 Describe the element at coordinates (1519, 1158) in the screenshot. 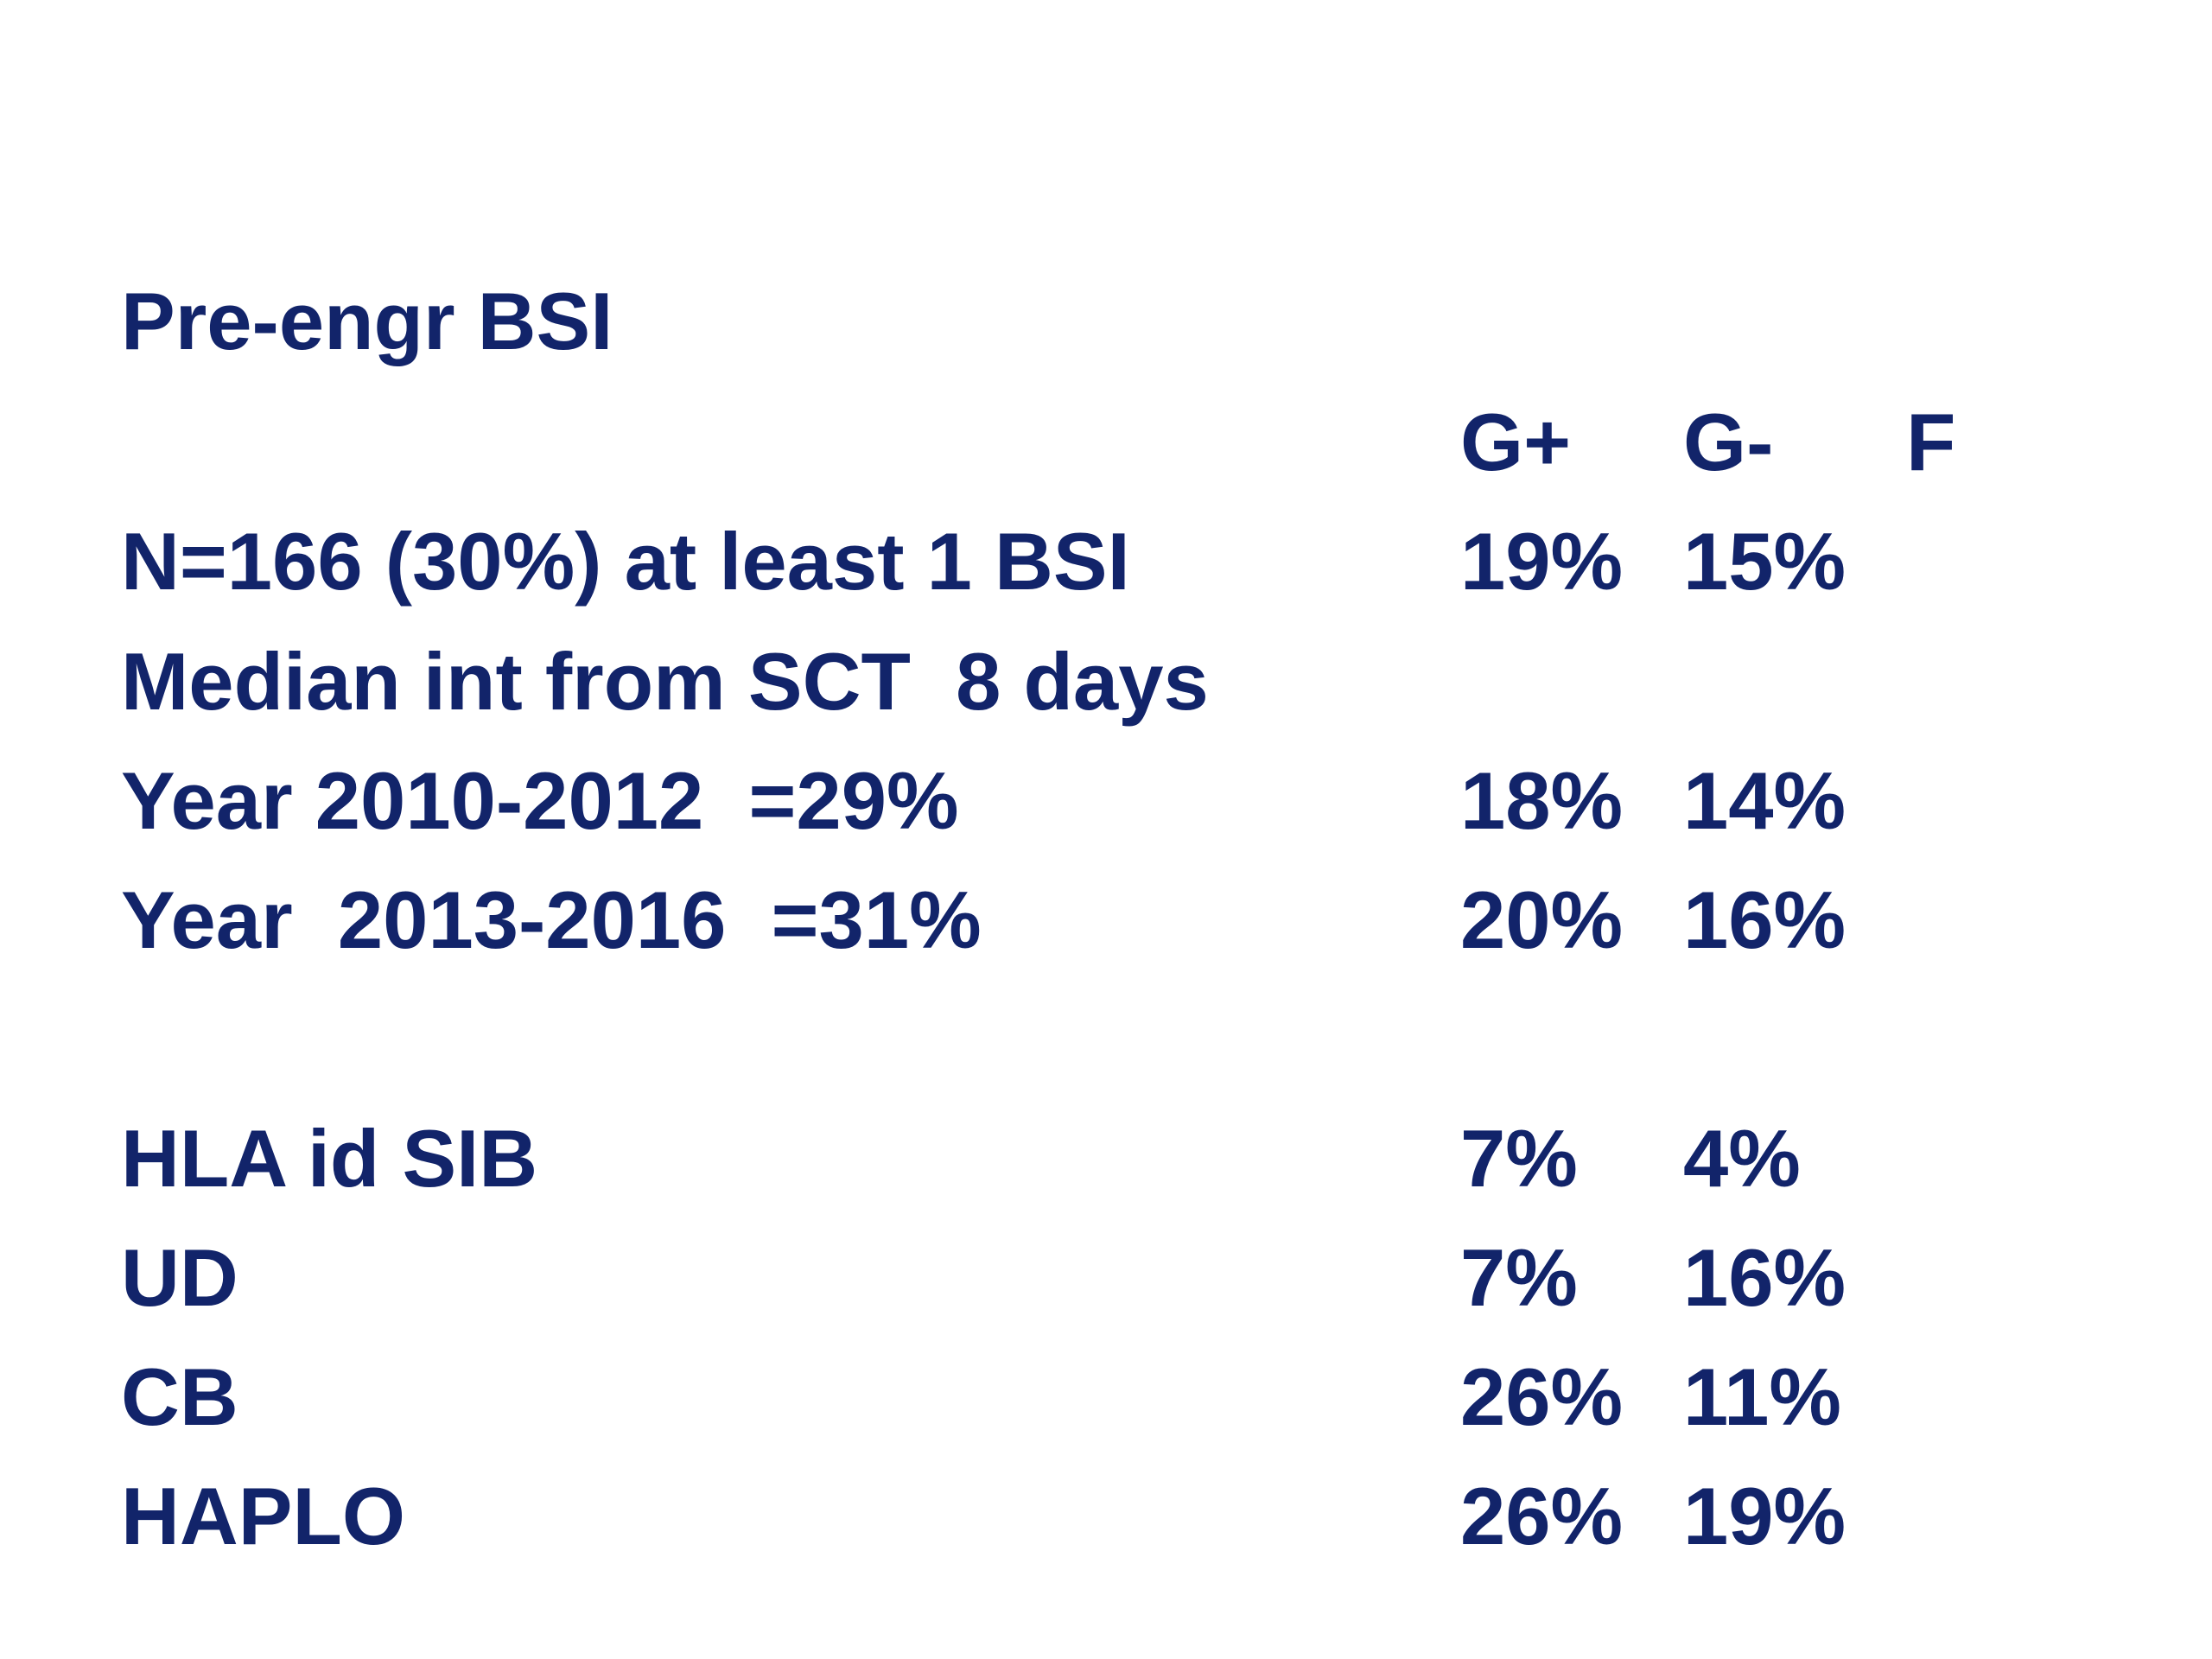

I see `row-hla-id-sib-g-plus: 7%` at that location.